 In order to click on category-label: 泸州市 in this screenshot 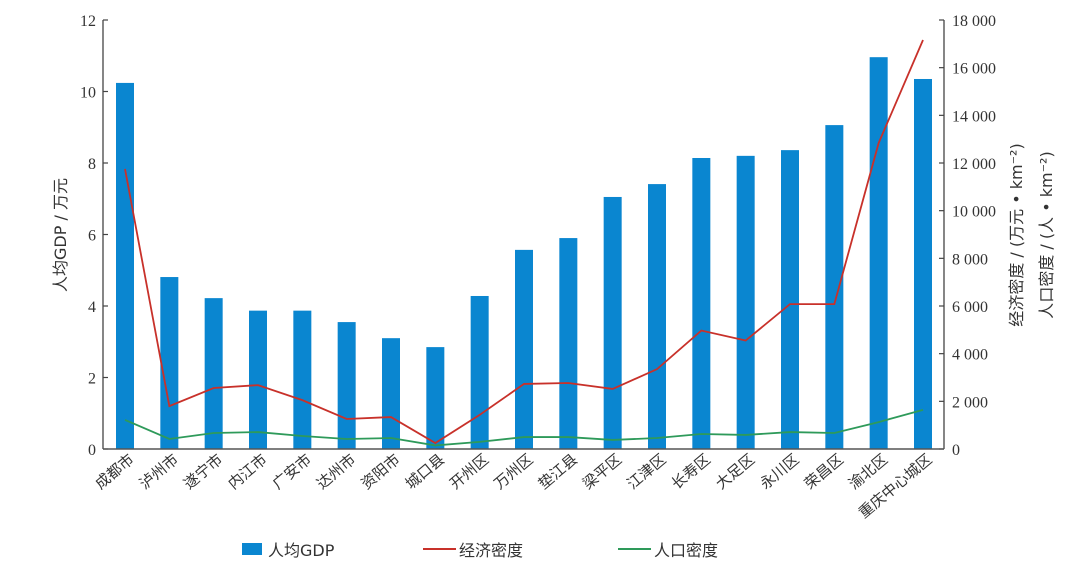, I will do `click(159, 471)`.